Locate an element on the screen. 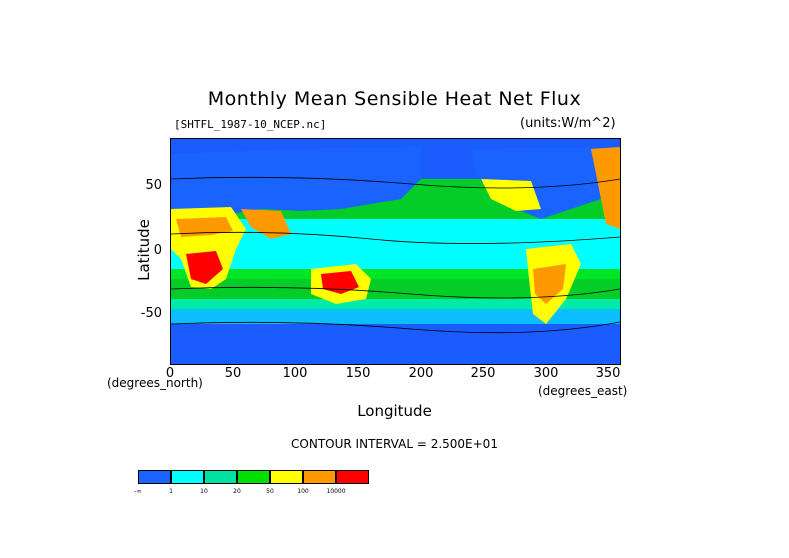  x-tick-0: 0 is located at coordinates (170, 373).